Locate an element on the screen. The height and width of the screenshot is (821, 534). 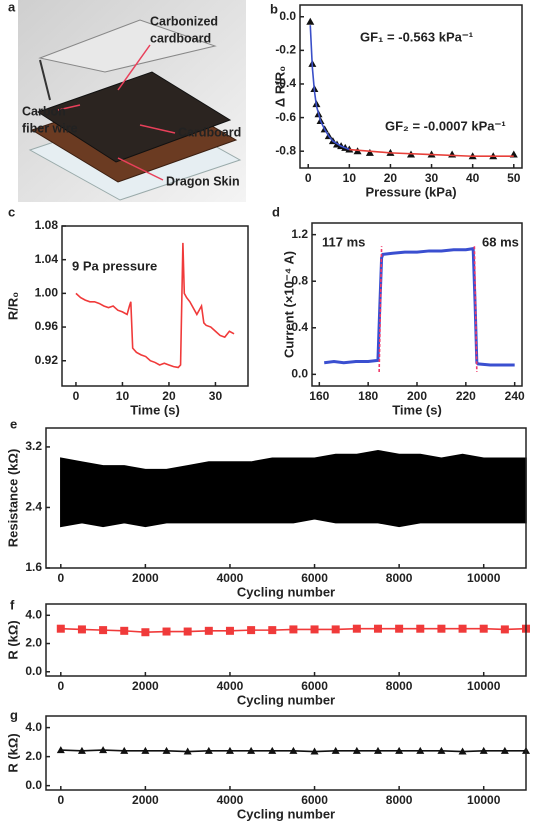
panel-label: g is located at coordinates (14, 714).